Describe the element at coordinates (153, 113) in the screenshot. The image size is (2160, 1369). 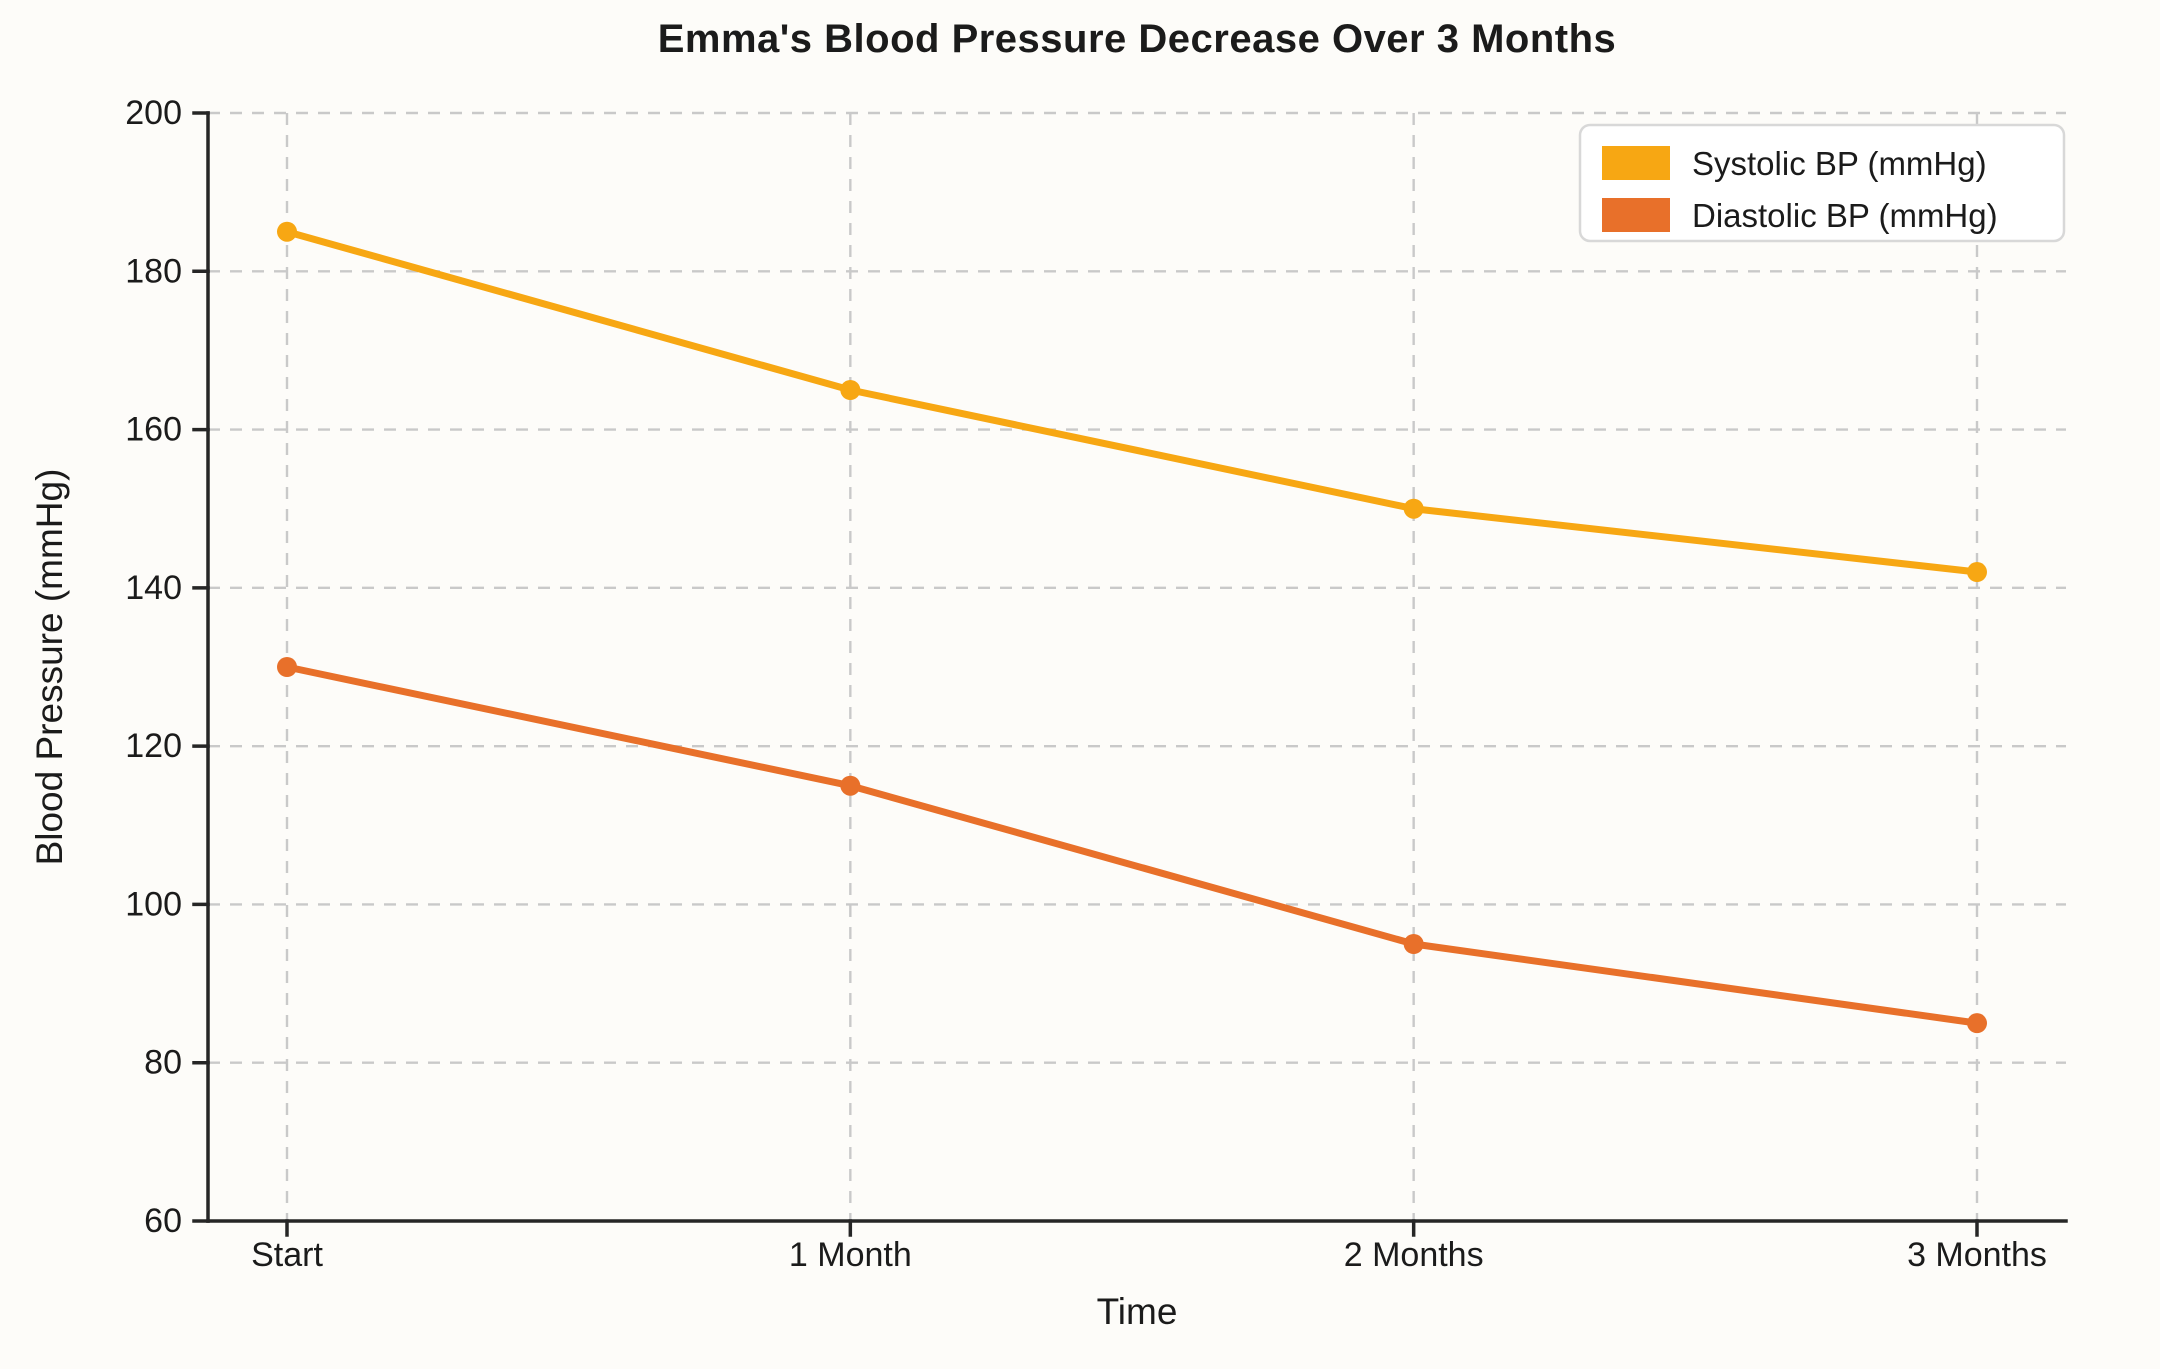
I see `y-tick-label: 200` at that location.